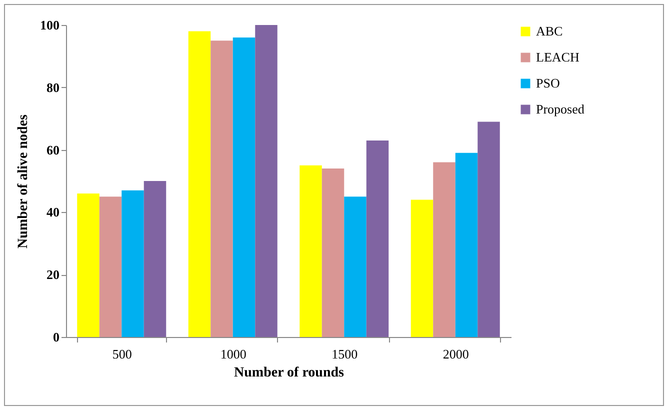  What do you see at coordinates (233, 354) in the screenshot?
I see `x-tick-label: 1000` at bounding box center [233, 354].